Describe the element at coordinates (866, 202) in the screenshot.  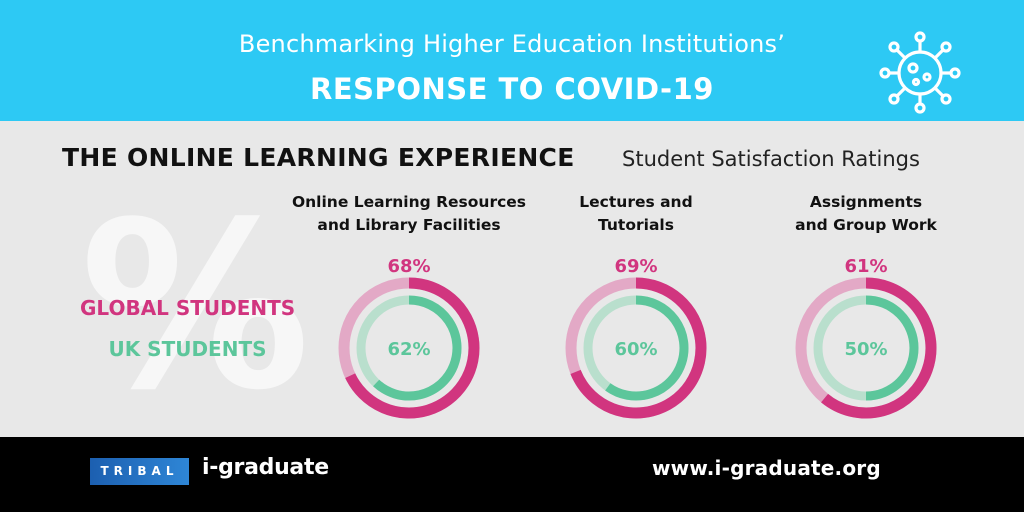
I see `category-label-3-line-1: Assignments` at that location.